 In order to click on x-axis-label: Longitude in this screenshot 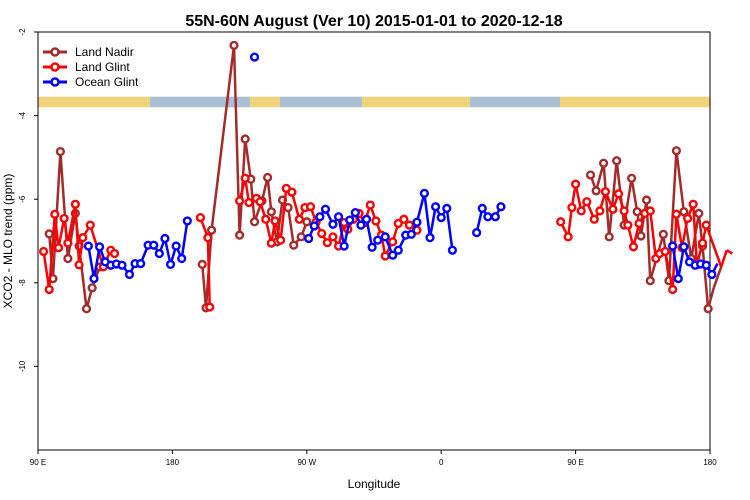, I will do `click(374, 484)`.